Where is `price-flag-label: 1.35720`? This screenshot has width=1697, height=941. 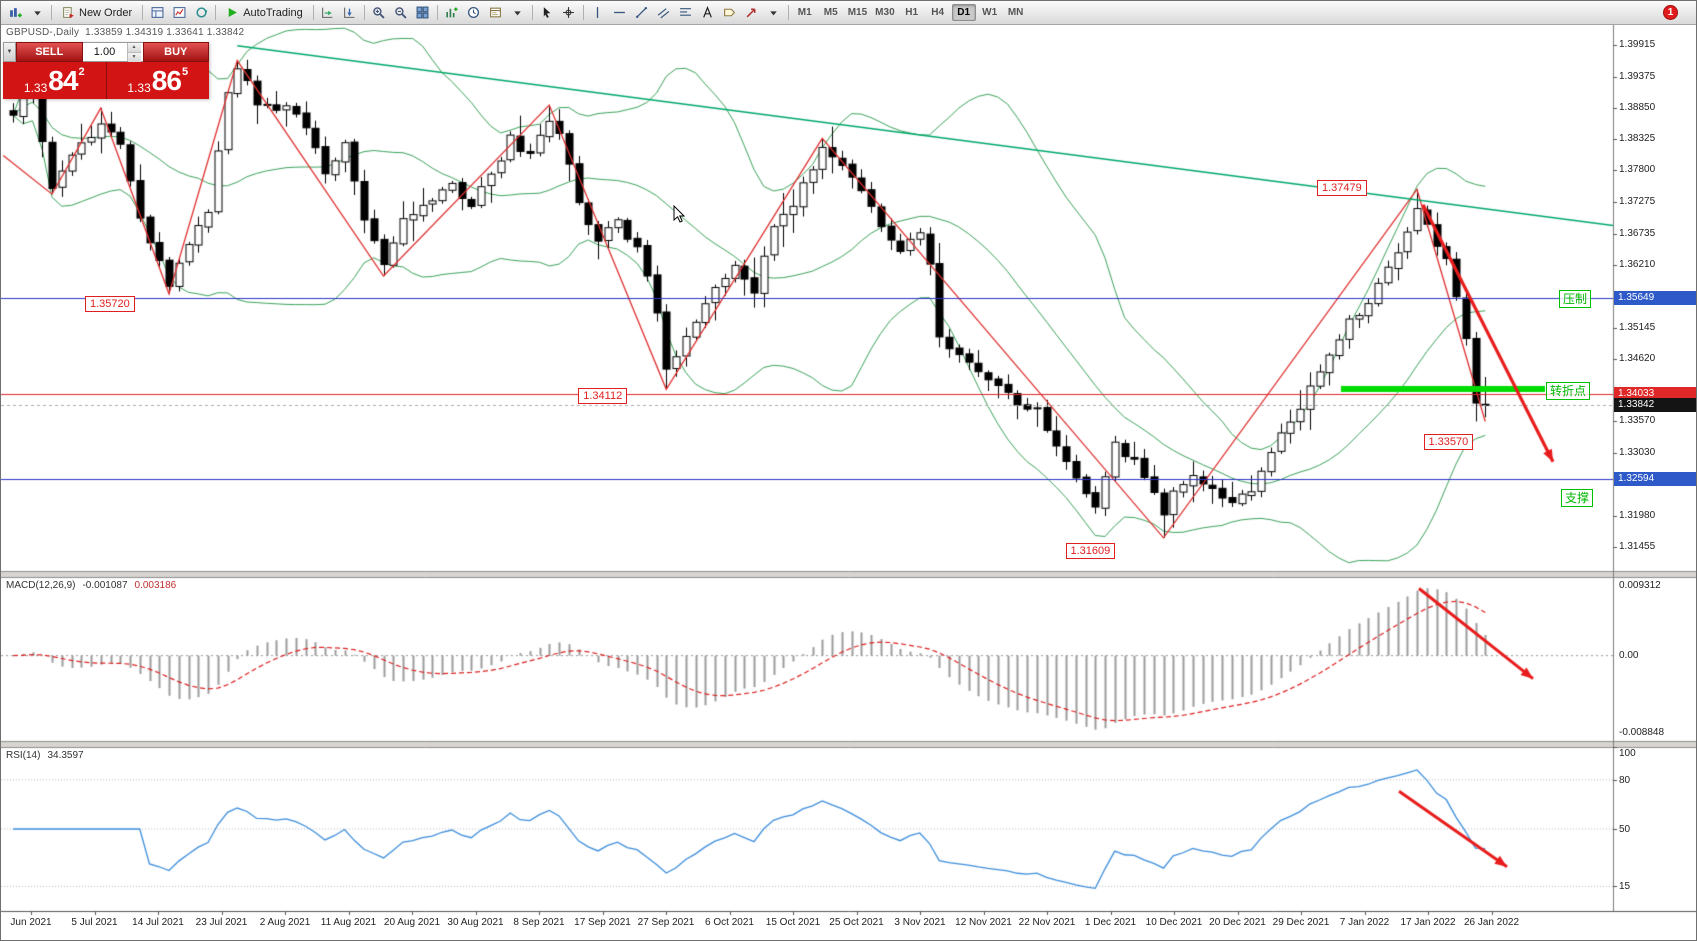
price-flag-label: 1.35720 is located at coordinates (110, 303).